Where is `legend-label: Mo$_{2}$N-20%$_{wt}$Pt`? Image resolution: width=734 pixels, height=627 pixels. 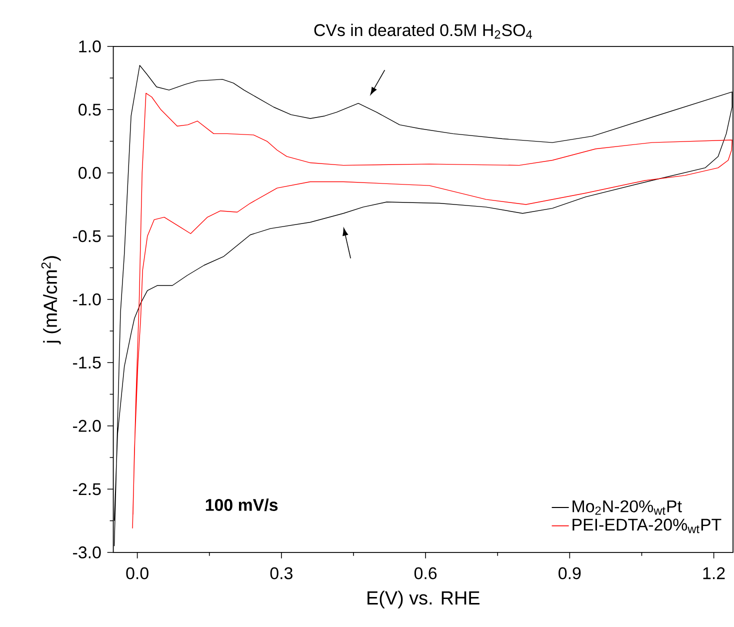
legend-label: Mo$_{2}$N-20%$_{wt}$Pt is located at coordinates (627, 507).